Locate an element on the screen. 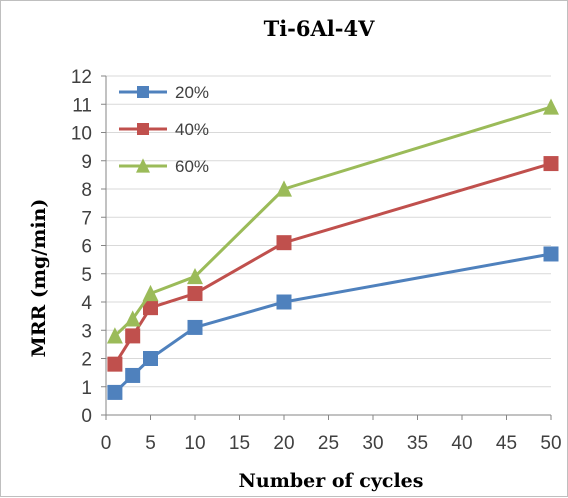 The image size is (568, 498). x-axis-title: Number of cycles is located at coordinates (331, 481).